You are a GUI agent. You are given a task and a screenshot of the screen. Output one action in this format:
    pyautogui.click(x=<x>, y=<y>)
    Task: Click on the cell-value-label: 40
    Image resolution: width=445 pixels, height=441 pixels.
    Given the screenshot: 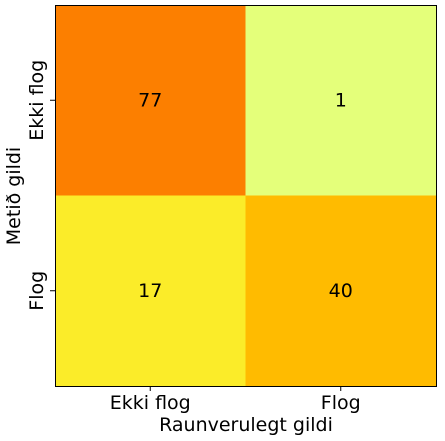 What is the action you would take?
    pyautogui.click(x=341, y=291)
    